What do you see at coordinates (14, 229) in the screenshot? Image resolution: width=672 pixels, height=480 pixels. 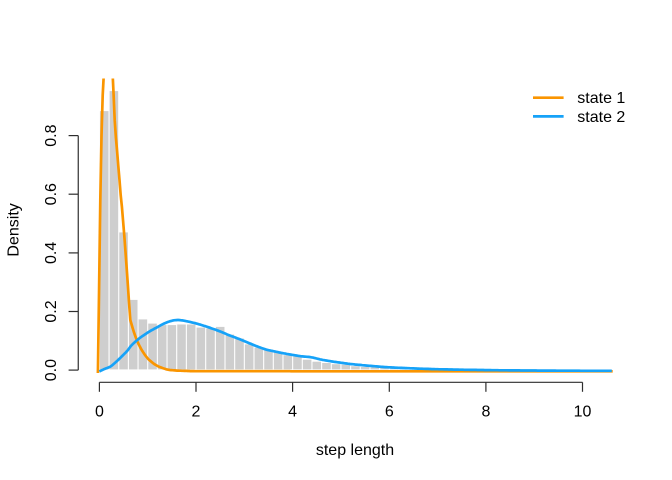 I see `svg-text: Density` at bounding box center [14, 229].